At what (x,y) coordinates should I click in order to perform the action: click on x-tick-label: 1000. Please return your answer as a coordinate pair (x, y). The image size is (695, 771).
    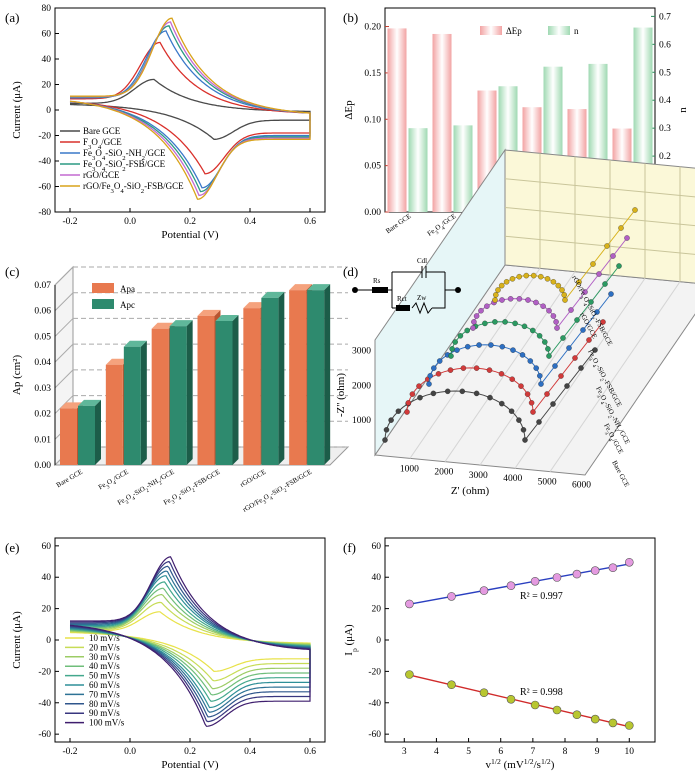
    Looking at the image, I should click on (409, 469).